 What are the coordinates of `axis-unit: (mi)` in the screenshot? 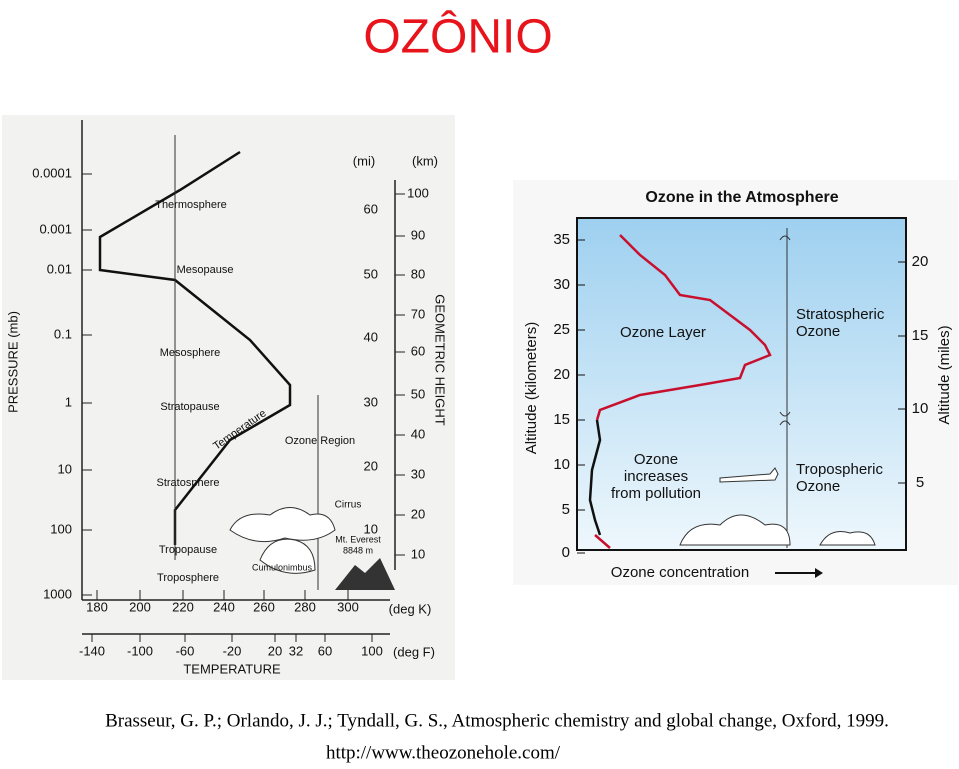 It's located at (364, 160).